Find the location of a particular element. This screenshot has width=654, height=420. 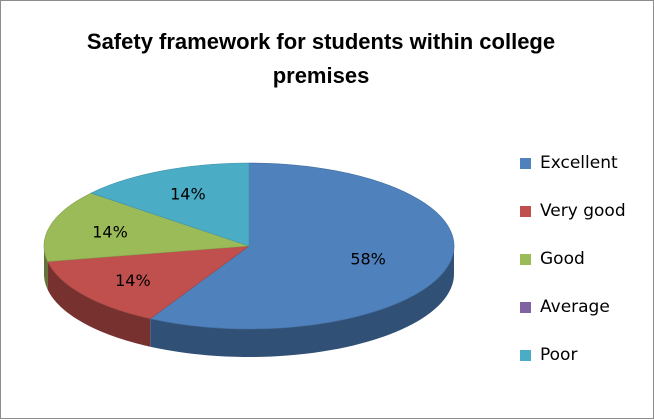

legend-label-excellent: Excellent is located at coordinates (579, 163).